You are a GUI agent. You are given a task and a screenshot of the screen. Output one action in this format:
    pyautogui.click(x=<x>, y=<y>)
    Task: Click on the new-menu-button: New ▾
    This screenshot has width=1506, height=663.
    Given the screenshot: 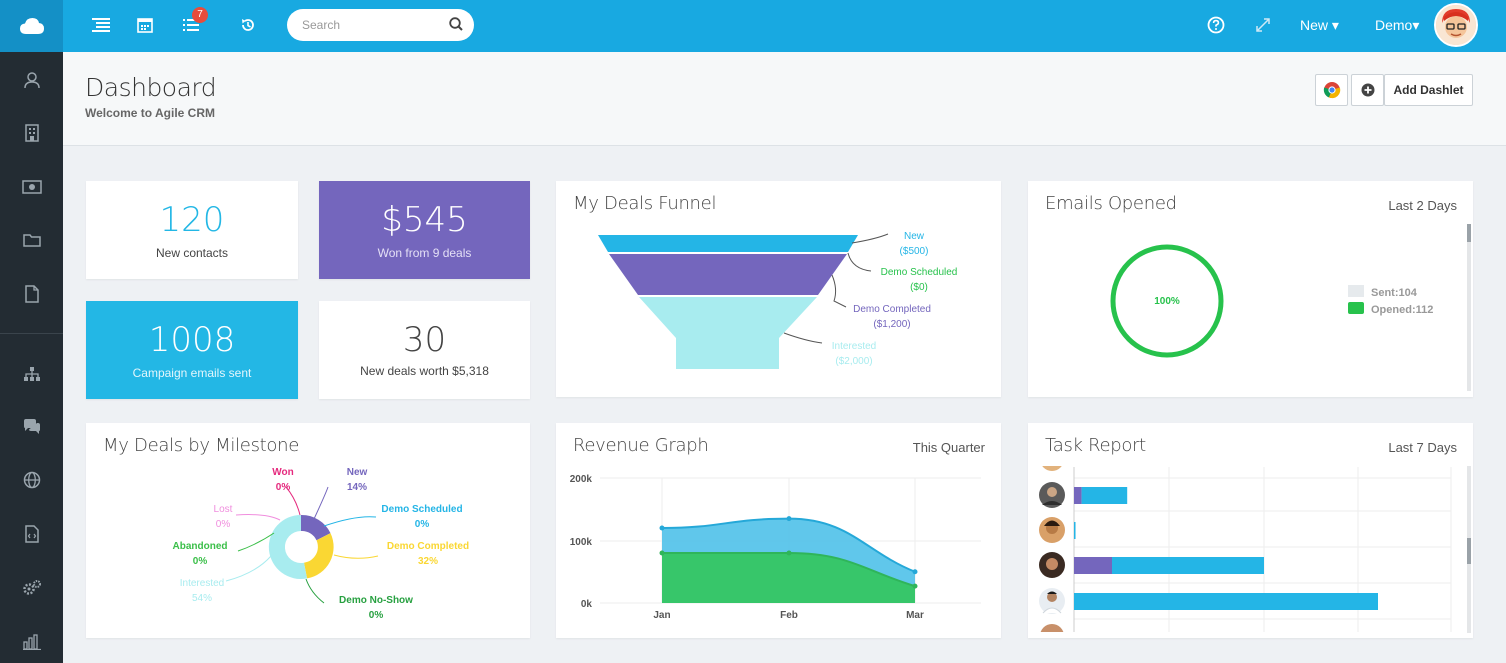 What is the action you would take?
    pyautogui.click(x=1319, y=25)
    